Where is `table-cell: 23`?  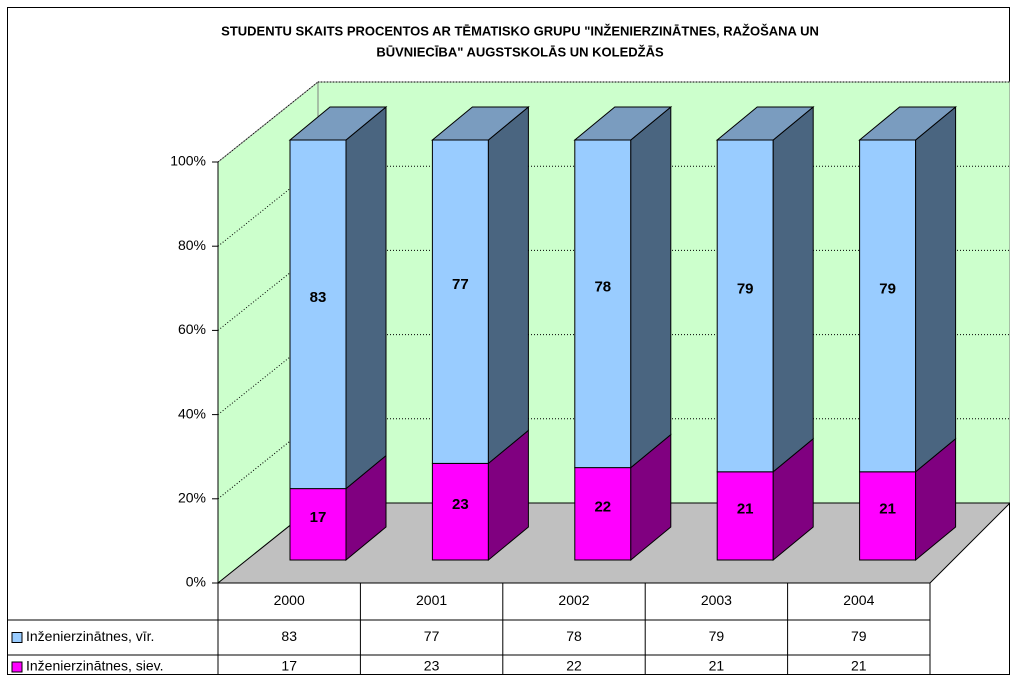
table-cell: 23 is located at coordinates (432, 666).